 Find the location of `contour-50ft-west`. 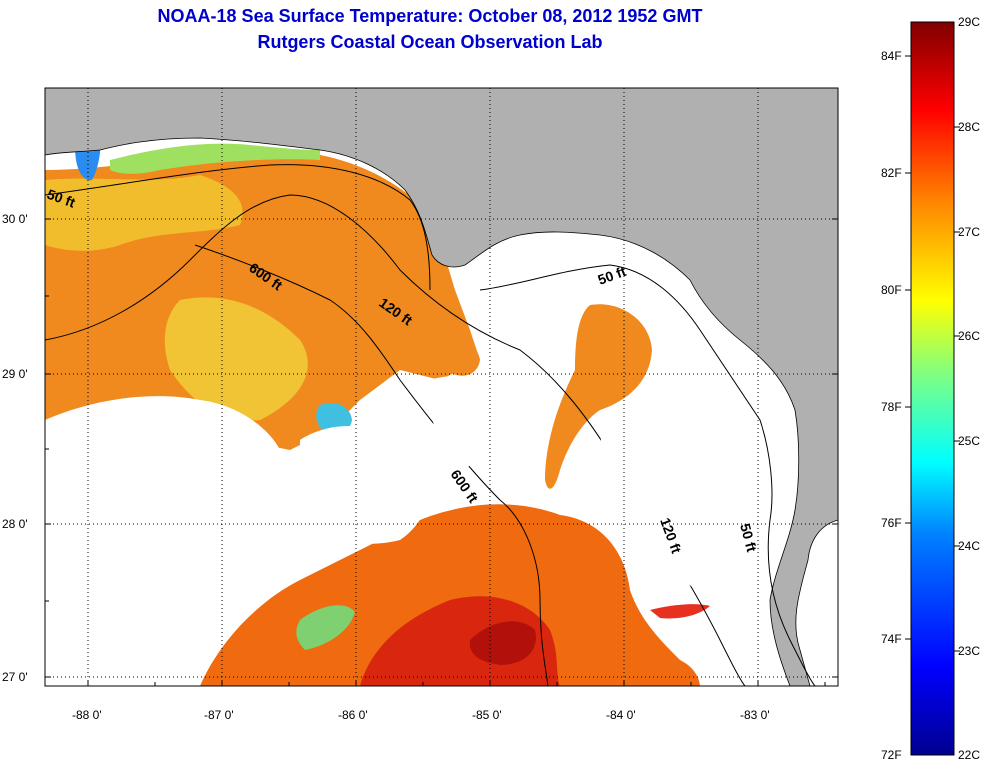

contour-50ft-west is located at coordinates (238, 227).